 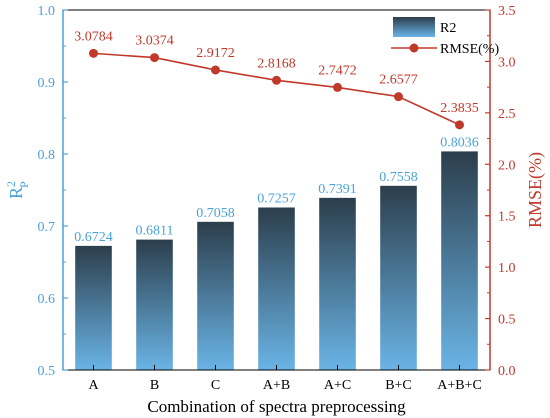 I want to click on bar-B+C, so click(x=398, y=277).